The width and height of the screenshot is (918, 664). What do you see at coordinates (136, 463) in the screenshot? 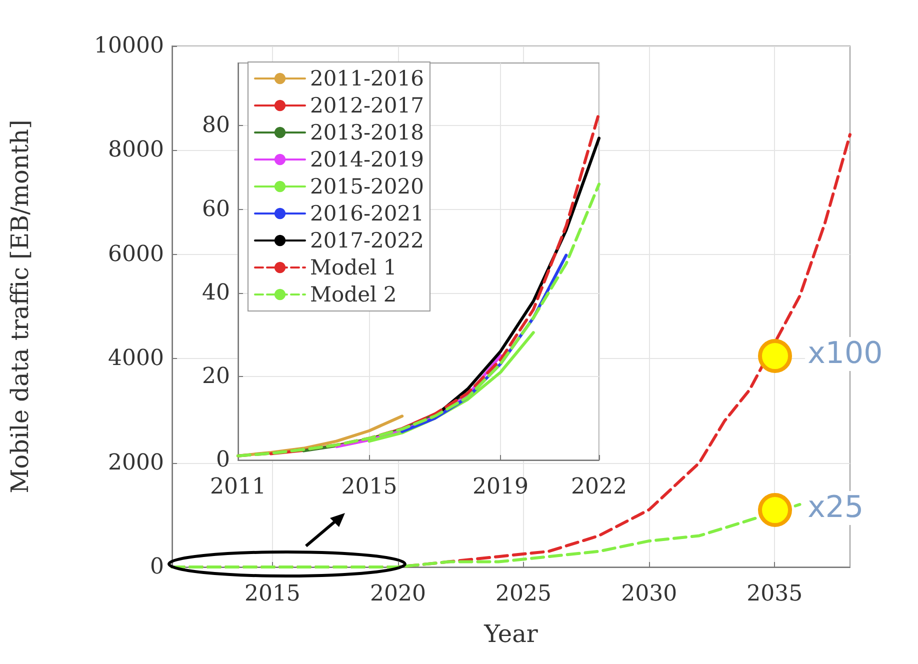
I see `y-tick-label: 2000` at bounding box center [136, 463].